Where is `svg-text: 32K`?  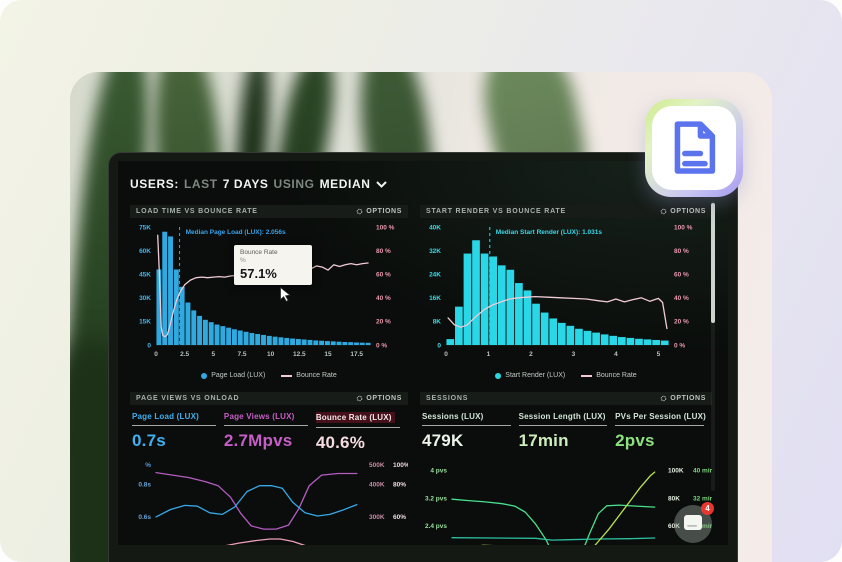
svg-text: 32K is located at coordinates (435, 251).